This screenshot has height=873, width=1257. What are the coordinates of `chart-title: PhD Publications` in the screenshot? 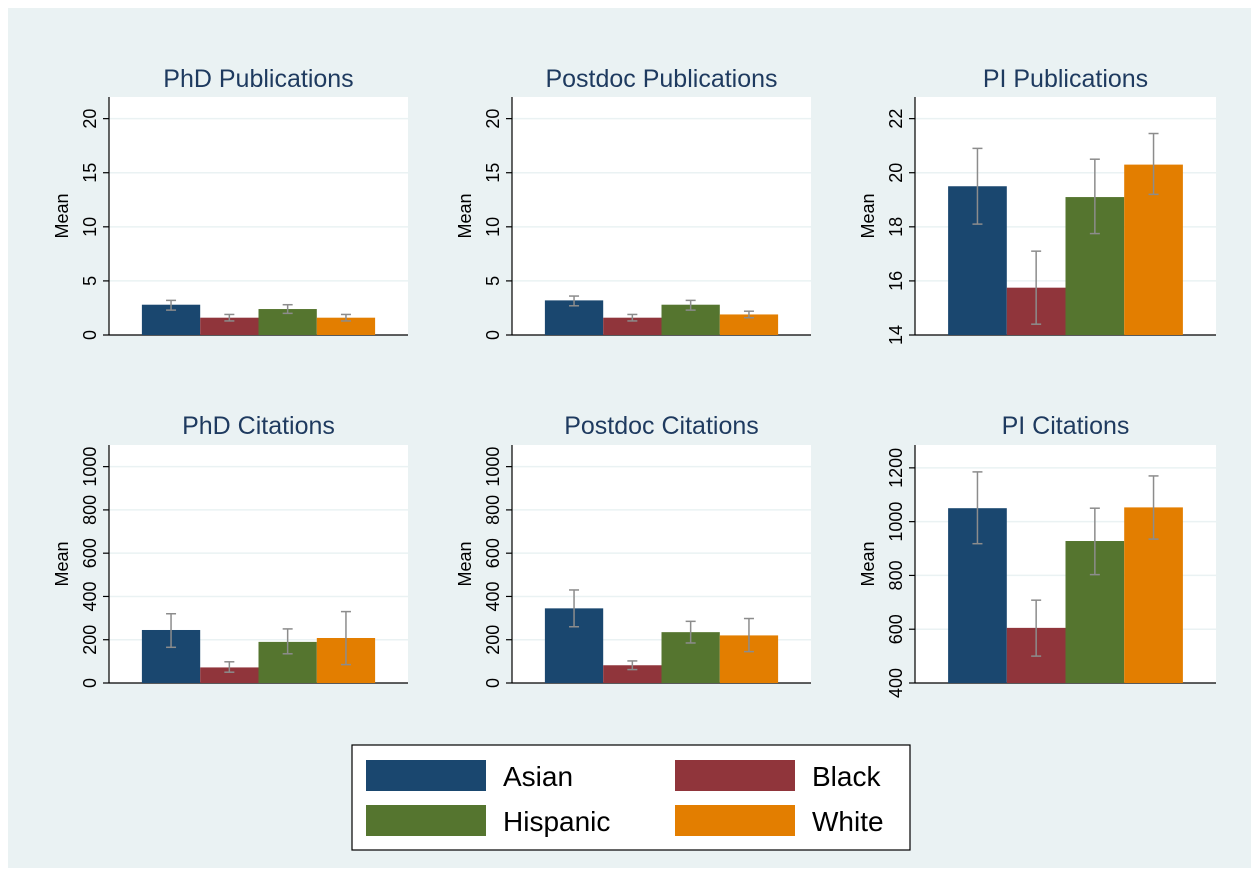 It's located at (258, 79).